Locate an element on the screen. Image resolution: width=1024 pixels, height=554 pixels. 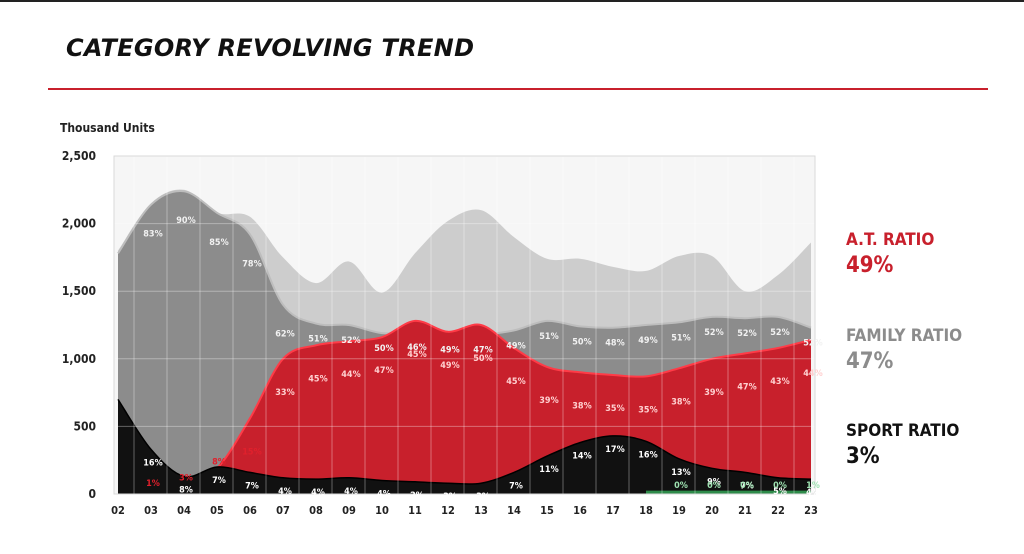
x-tick-label: 07 is located at coordinates (283, 510).